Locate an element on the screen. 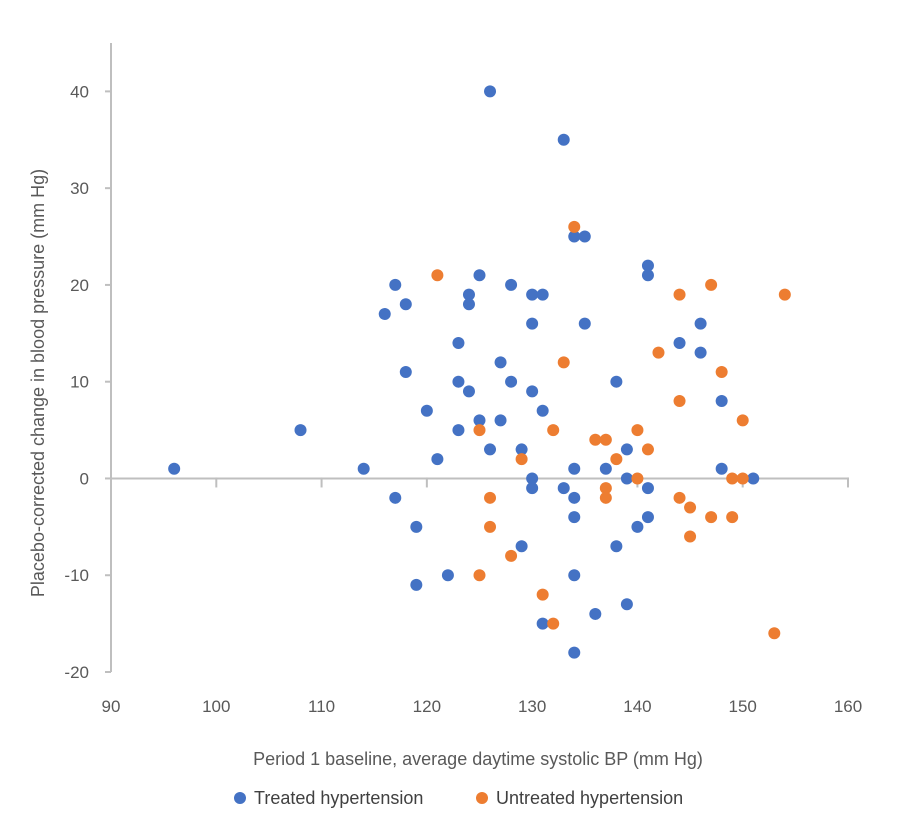  y-tick-label: 30 is located at coordinates (79, 188).